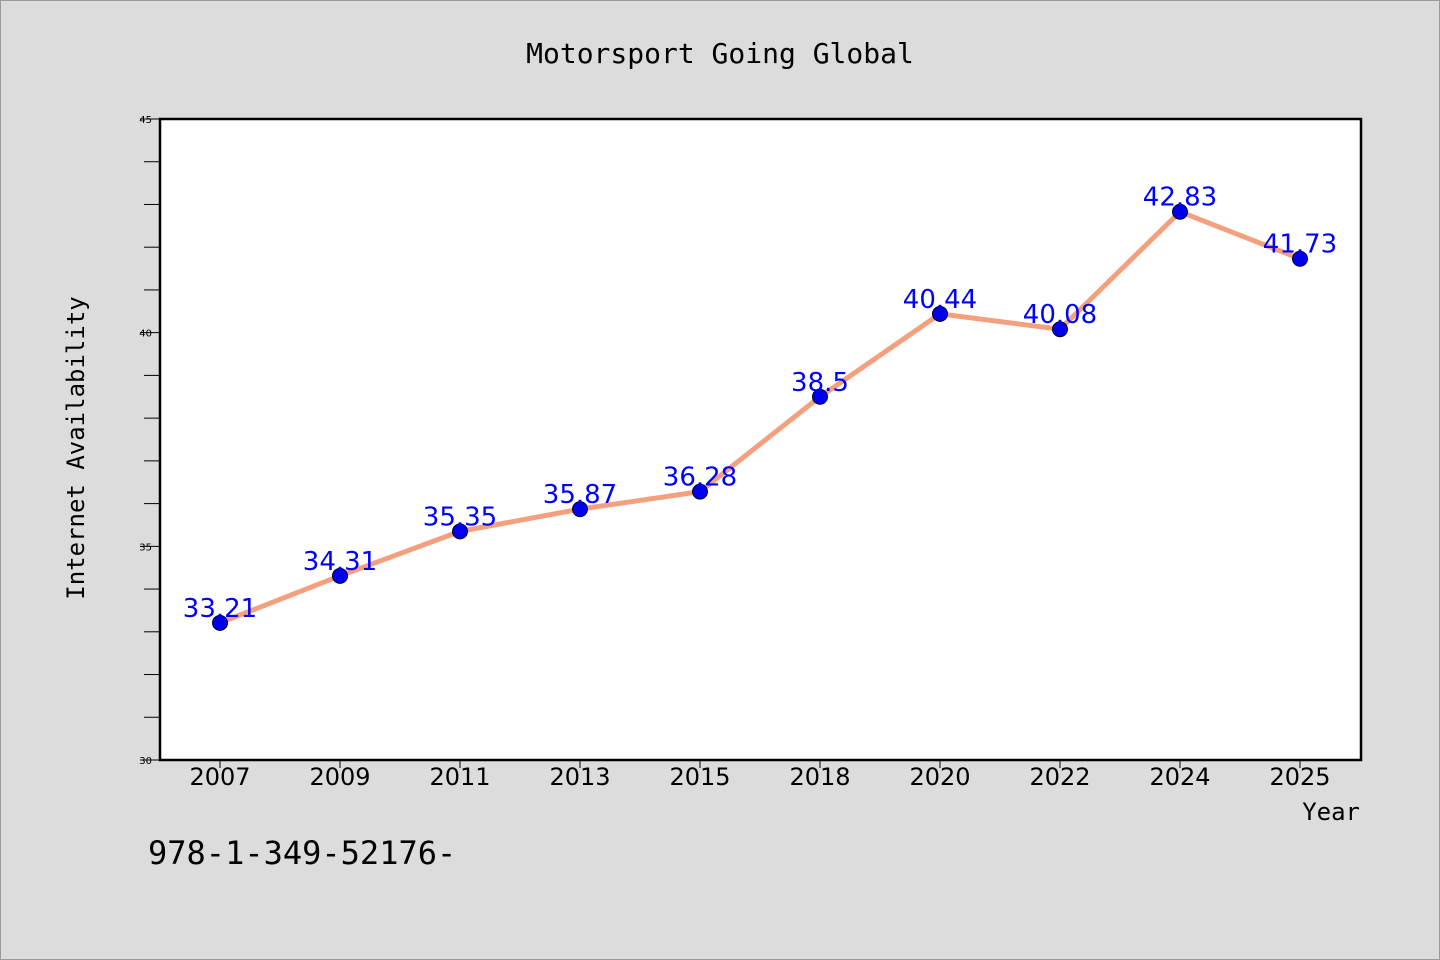 This screenshot has height=960, width=1440. Describe the element at coordinates (302, 853) in the screenshot. I see `footer-text: 978-1-349-52176-` at that location.